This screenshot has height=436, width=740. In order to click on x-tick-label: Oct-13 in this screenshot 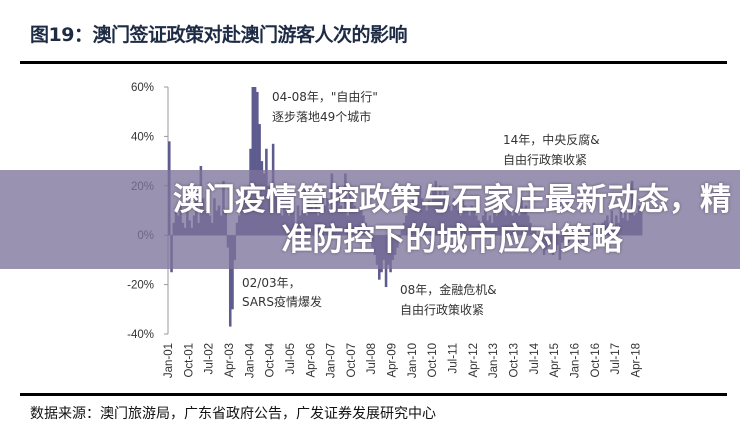, I will do `click(514, 360)`.